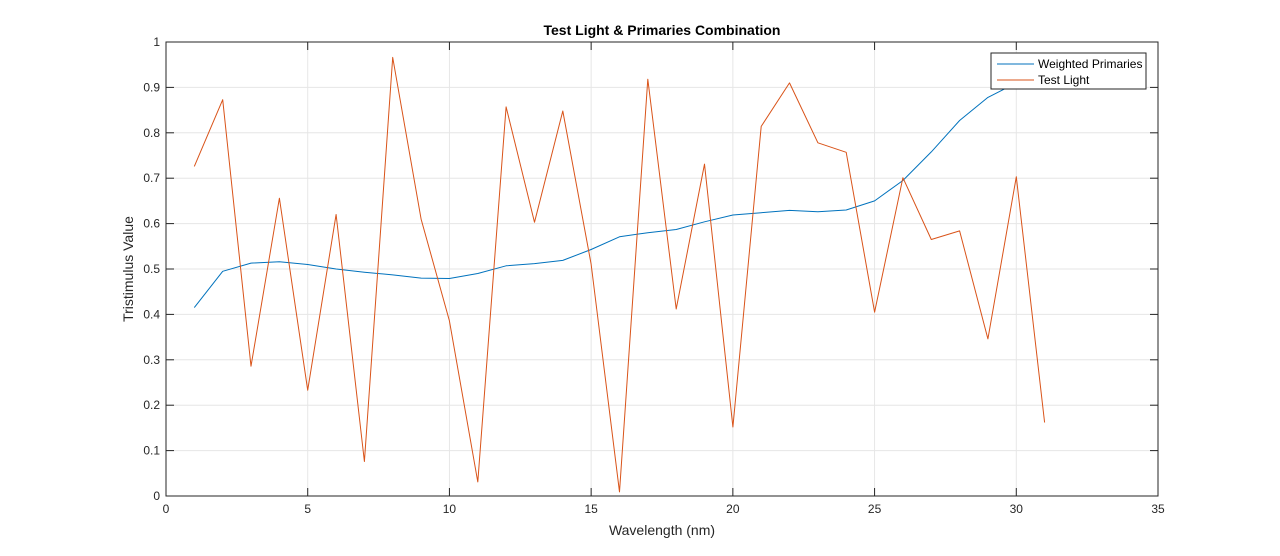  What do you see at coordinates (450, 509) in the screenshot?
I see `x-tick-label: 10` at bounding box center [450, 509].